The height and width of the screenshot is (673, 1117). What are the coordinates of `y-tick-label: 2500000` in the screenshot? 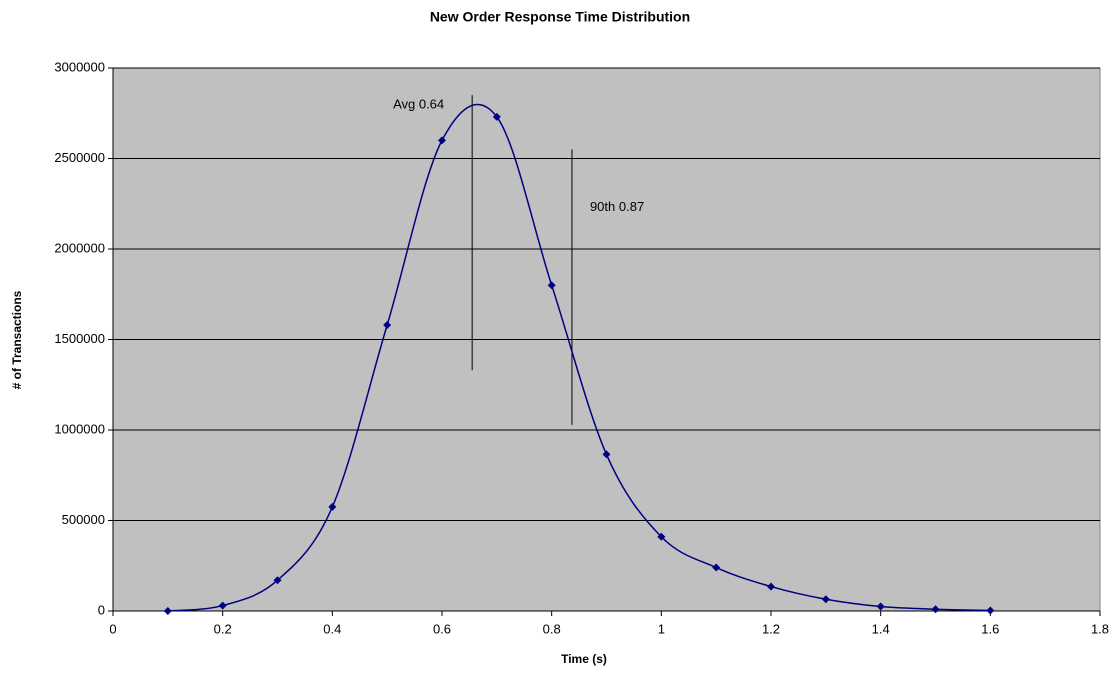 It's located at (79, 157).